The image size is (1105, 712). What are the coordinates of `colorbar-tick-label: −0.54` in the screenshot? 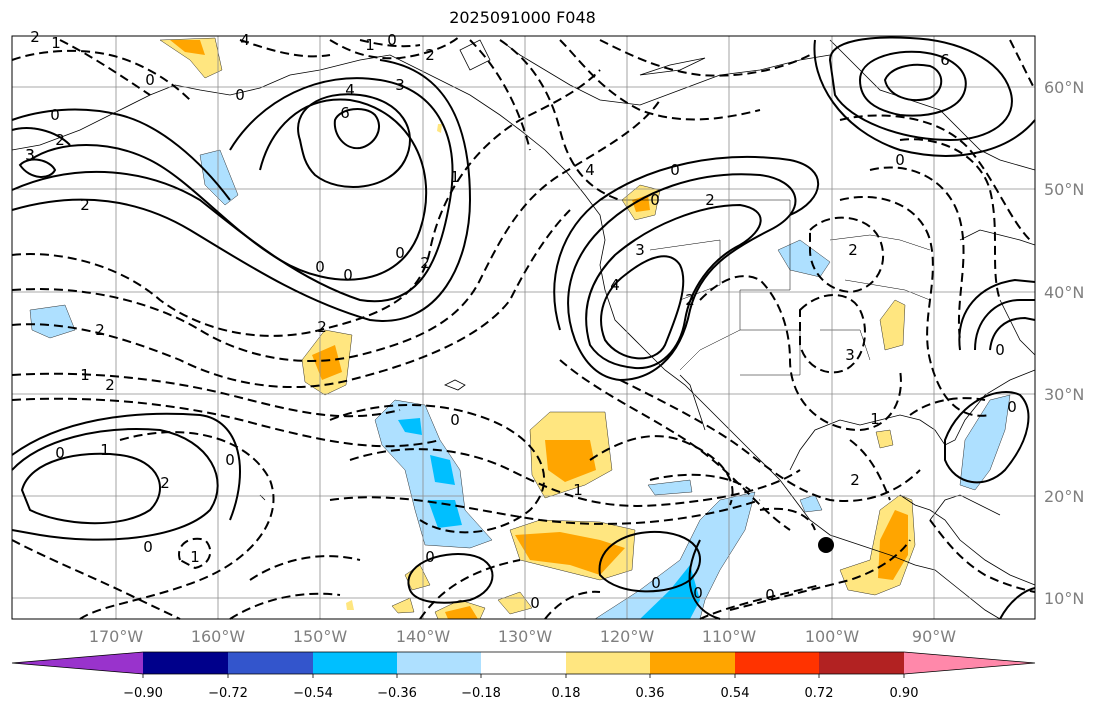 It's located at (313, 693).